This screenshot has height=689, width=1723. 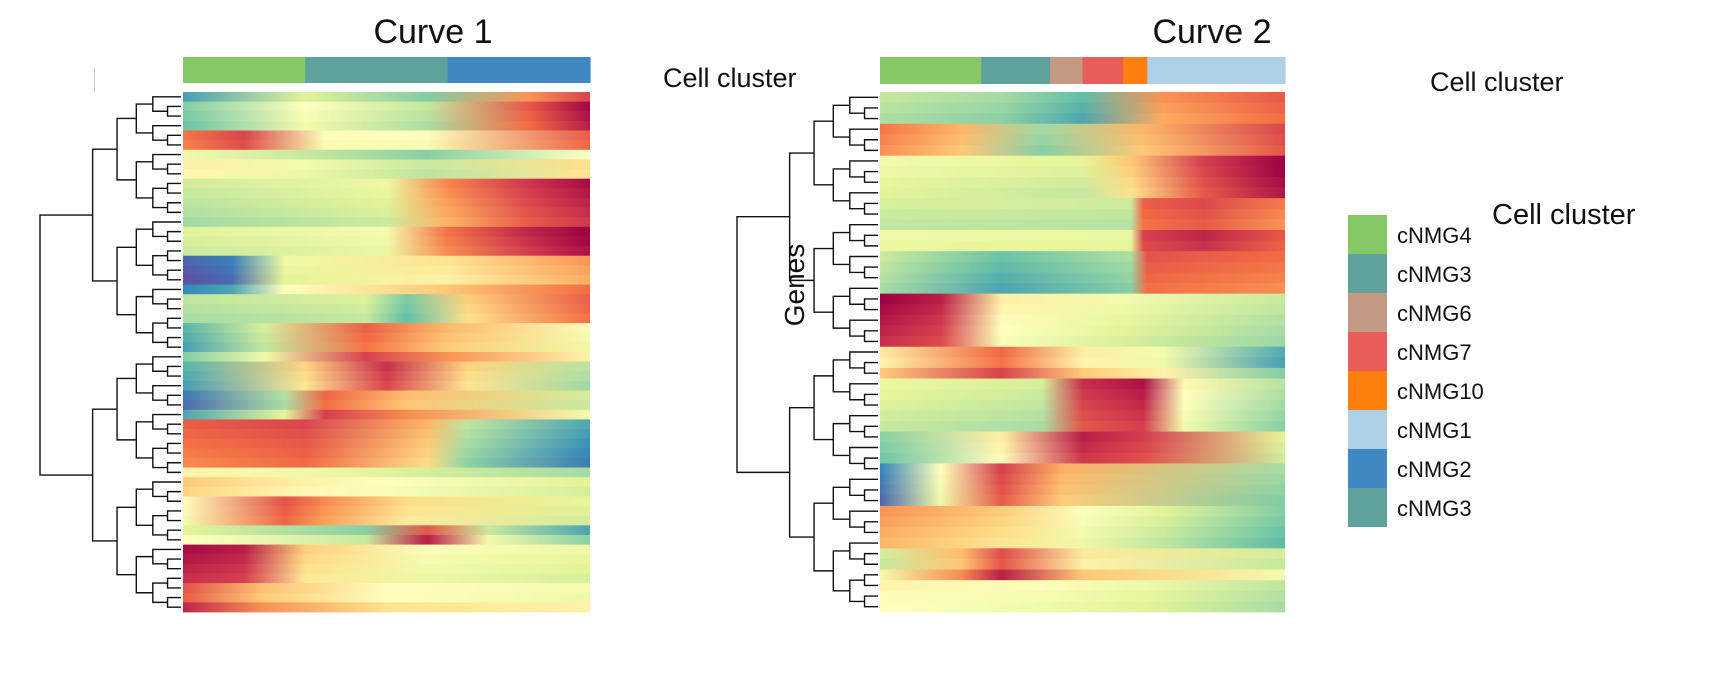 I want to click on legend-label-cNMG3: cNMG3, so click(x=1434, y=508).